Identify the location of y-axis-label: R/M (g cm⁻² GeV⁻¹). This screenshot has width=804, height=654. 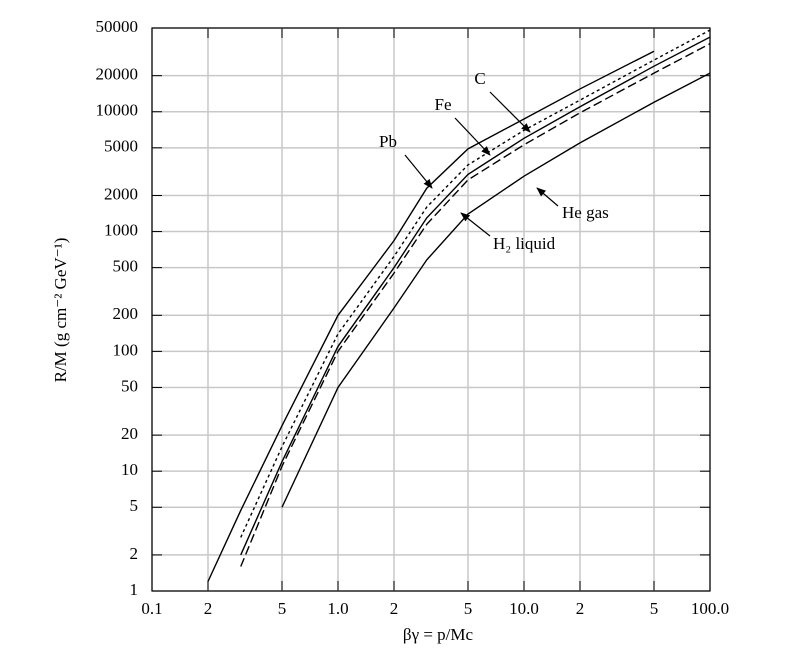
(60, 310).